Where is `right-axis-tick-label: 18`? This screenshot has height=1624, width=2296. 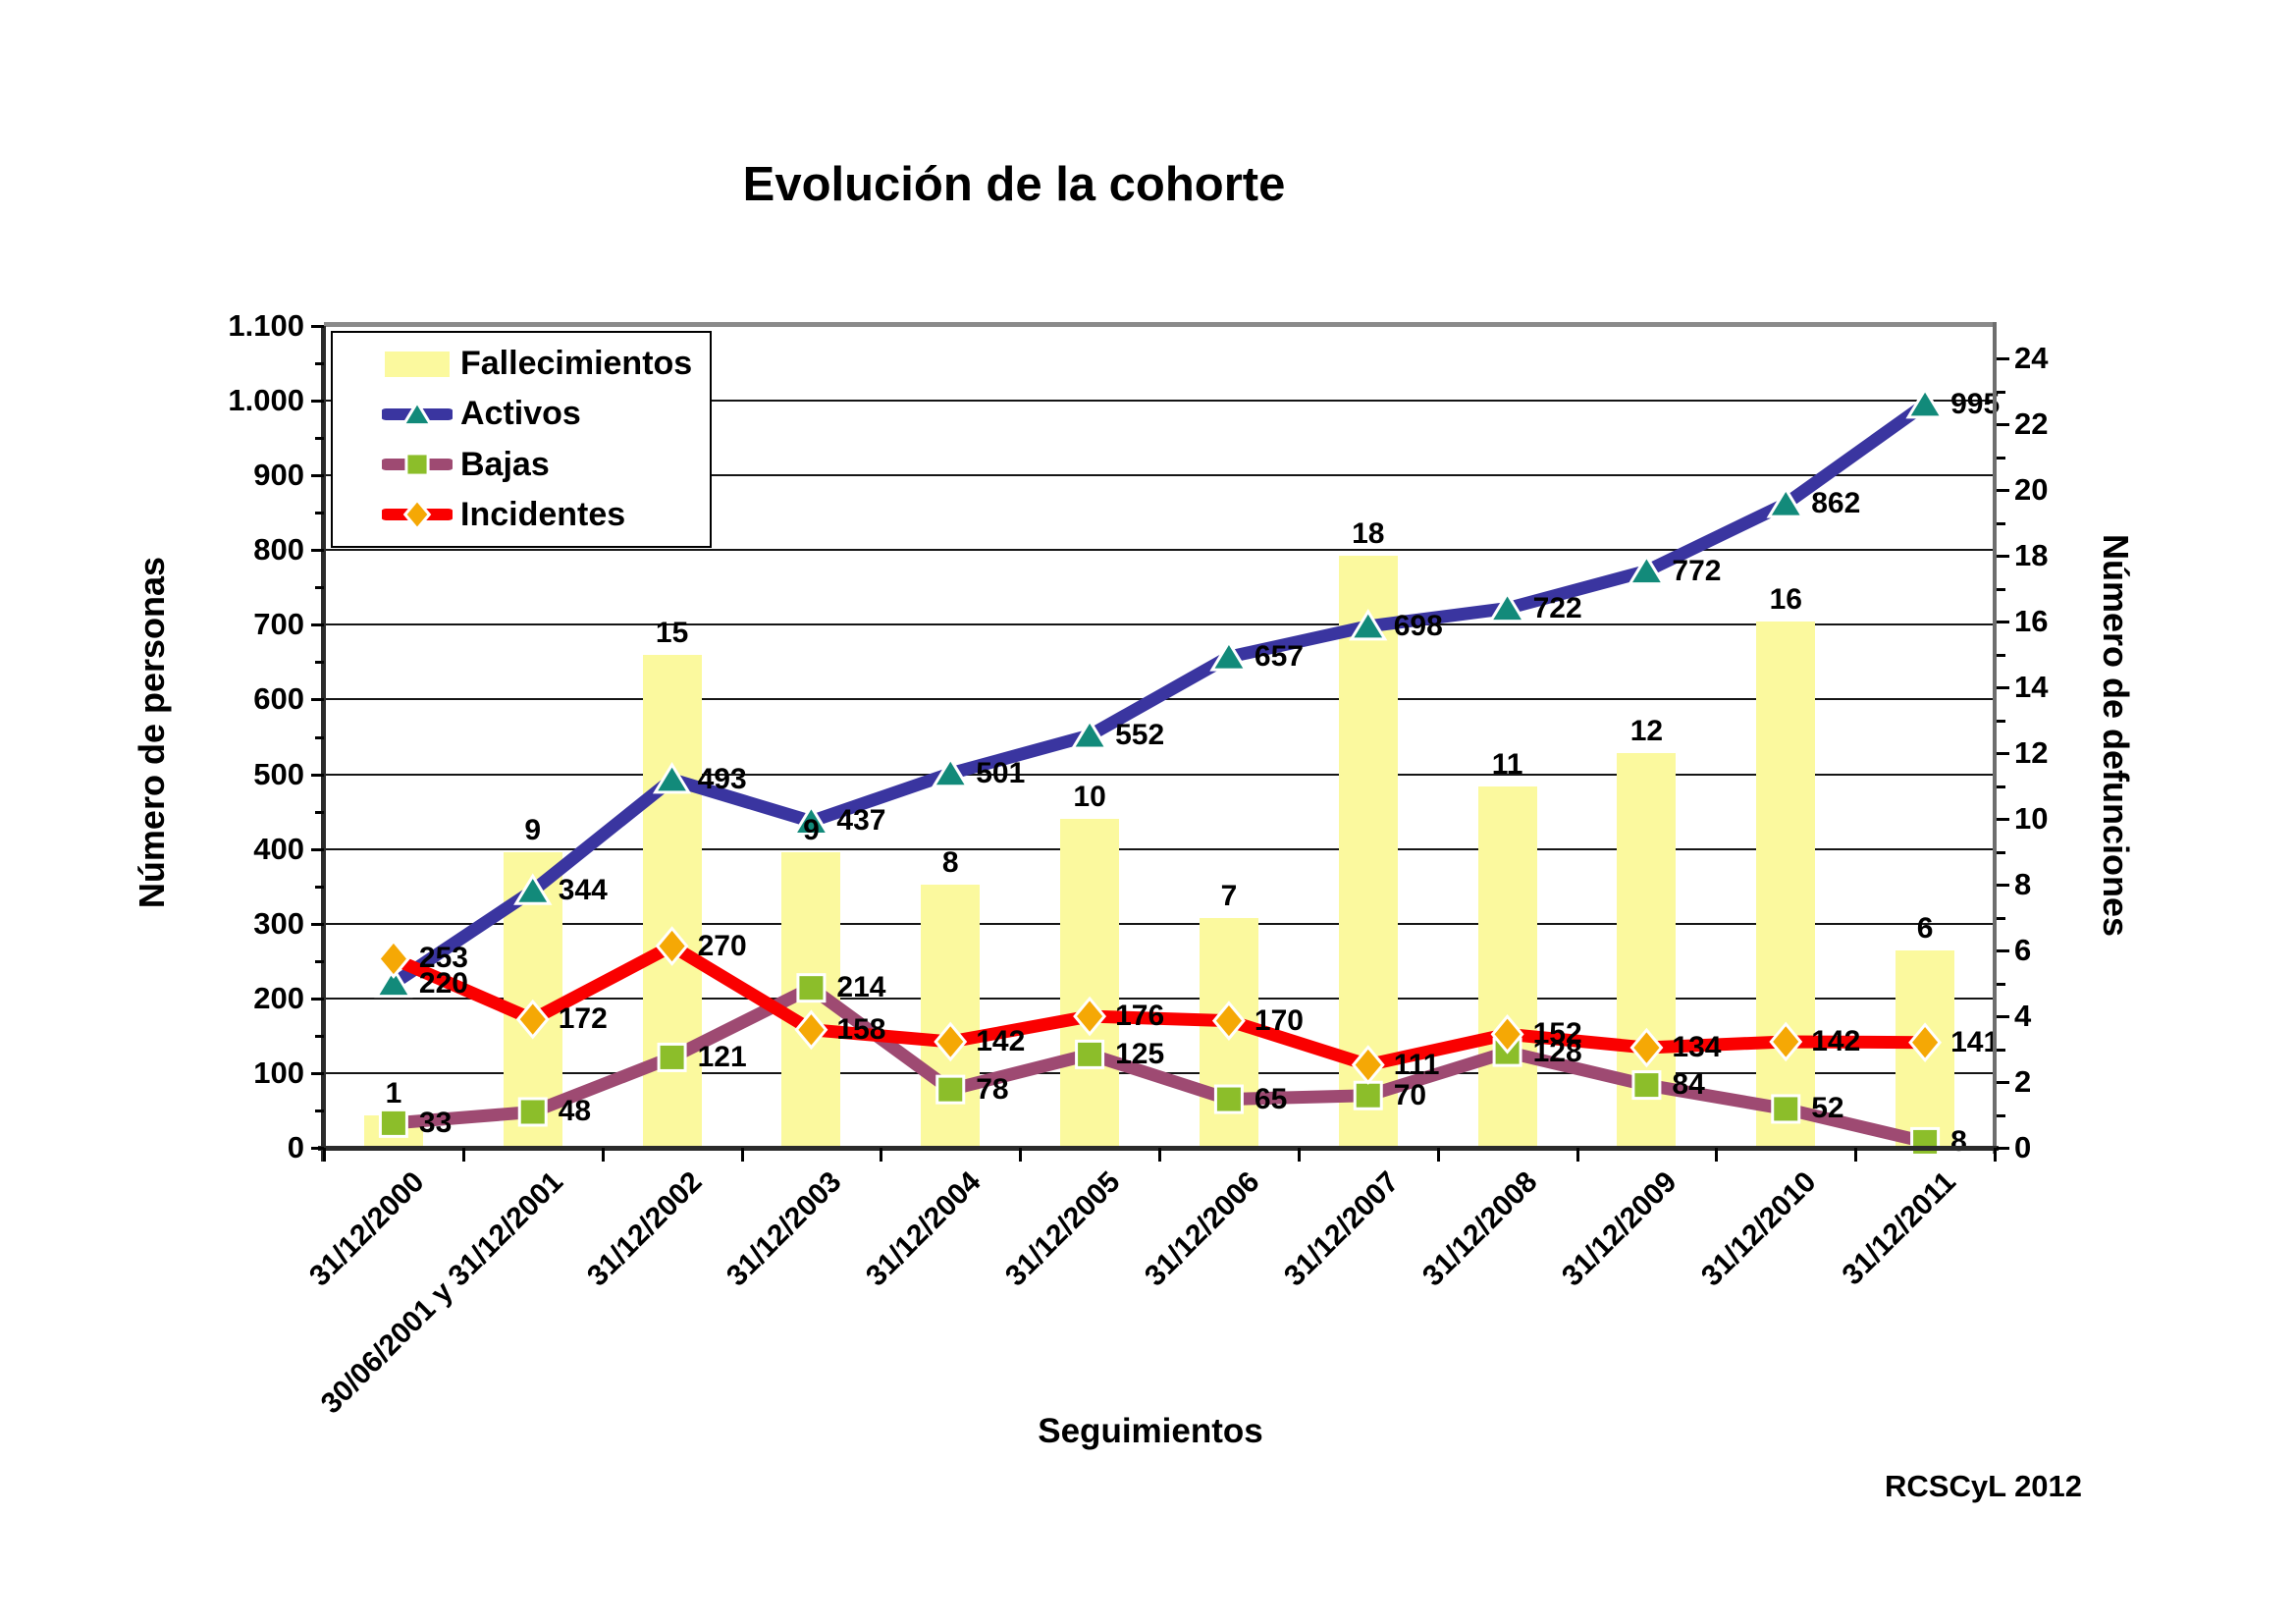 right-axis-tick-label: 18 is located at coordinates (2032, 555).